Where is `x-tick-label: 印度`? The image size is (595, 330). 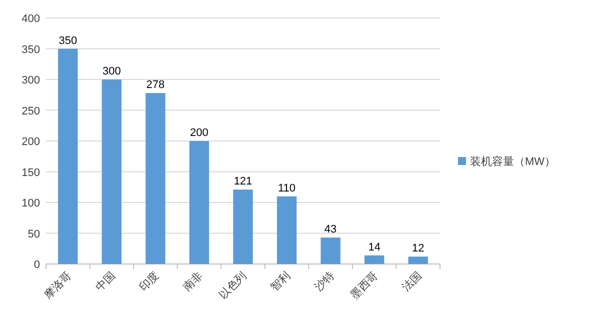
x-tick-label: 印度 is located at coordinates (149, 281).